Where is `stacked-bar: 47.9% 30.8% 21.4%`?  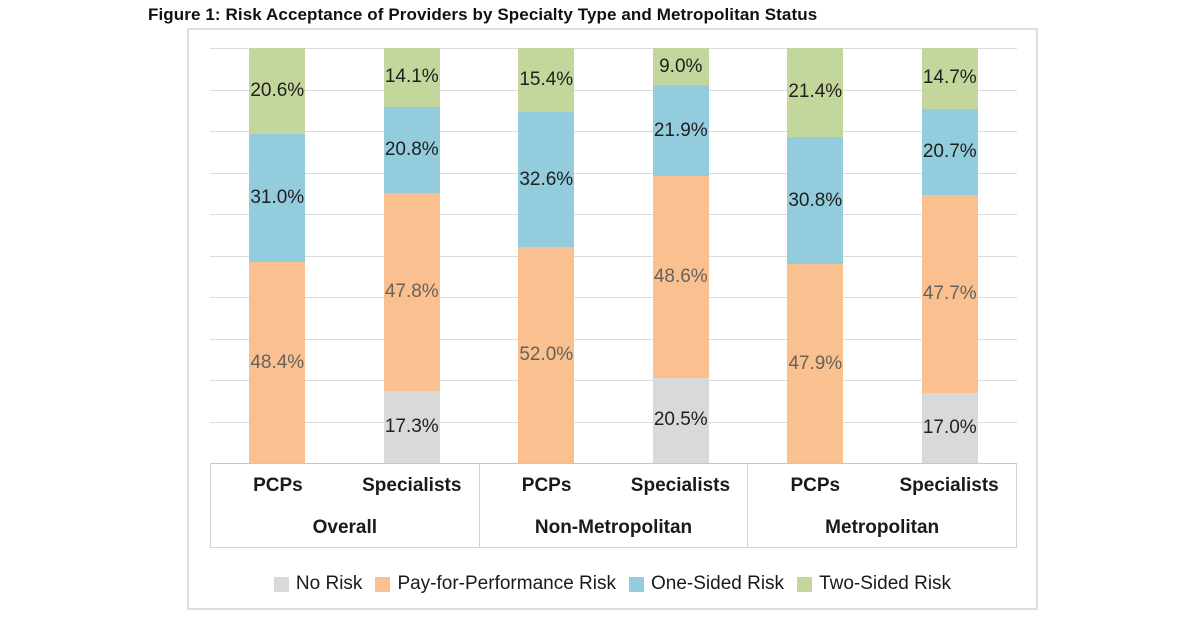
stacked-bar: 47.9% 30.8% 21.4% is located at coordinates (815, 255).